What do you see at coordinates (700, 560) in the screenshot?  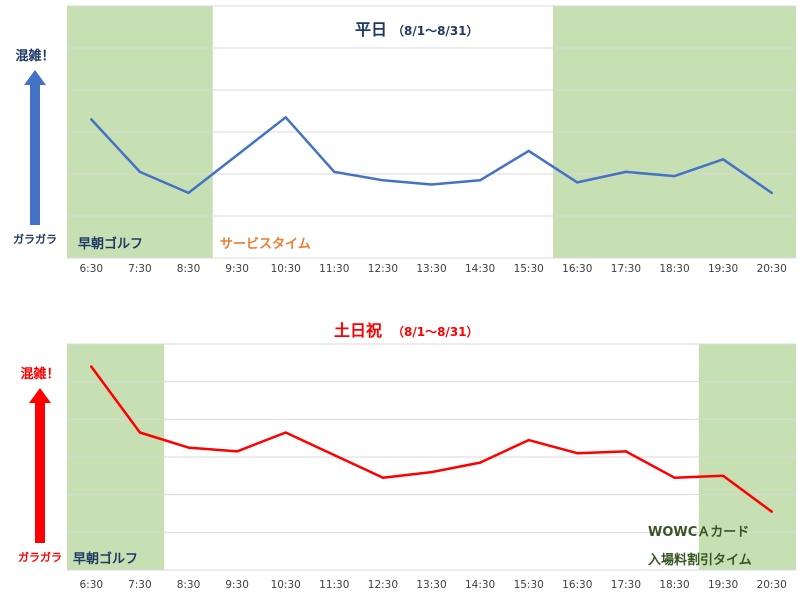 I see `annotation: 入場料割引タイム` at bounding box center [700, 560].